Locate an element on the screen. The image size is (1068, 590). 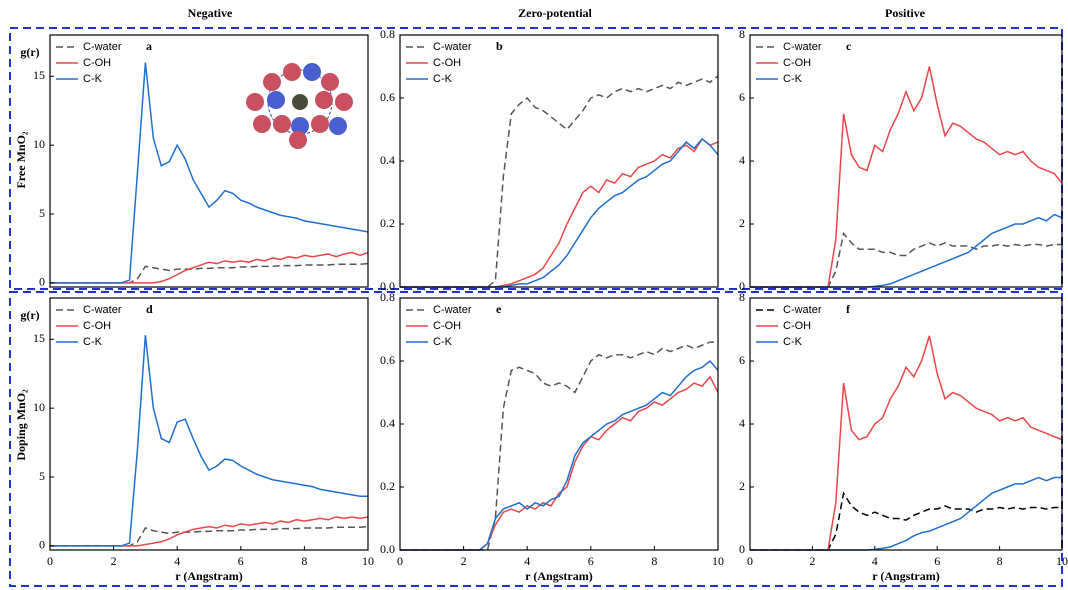
row-label: Free MnO₂ is located at coordinates (21, 159).